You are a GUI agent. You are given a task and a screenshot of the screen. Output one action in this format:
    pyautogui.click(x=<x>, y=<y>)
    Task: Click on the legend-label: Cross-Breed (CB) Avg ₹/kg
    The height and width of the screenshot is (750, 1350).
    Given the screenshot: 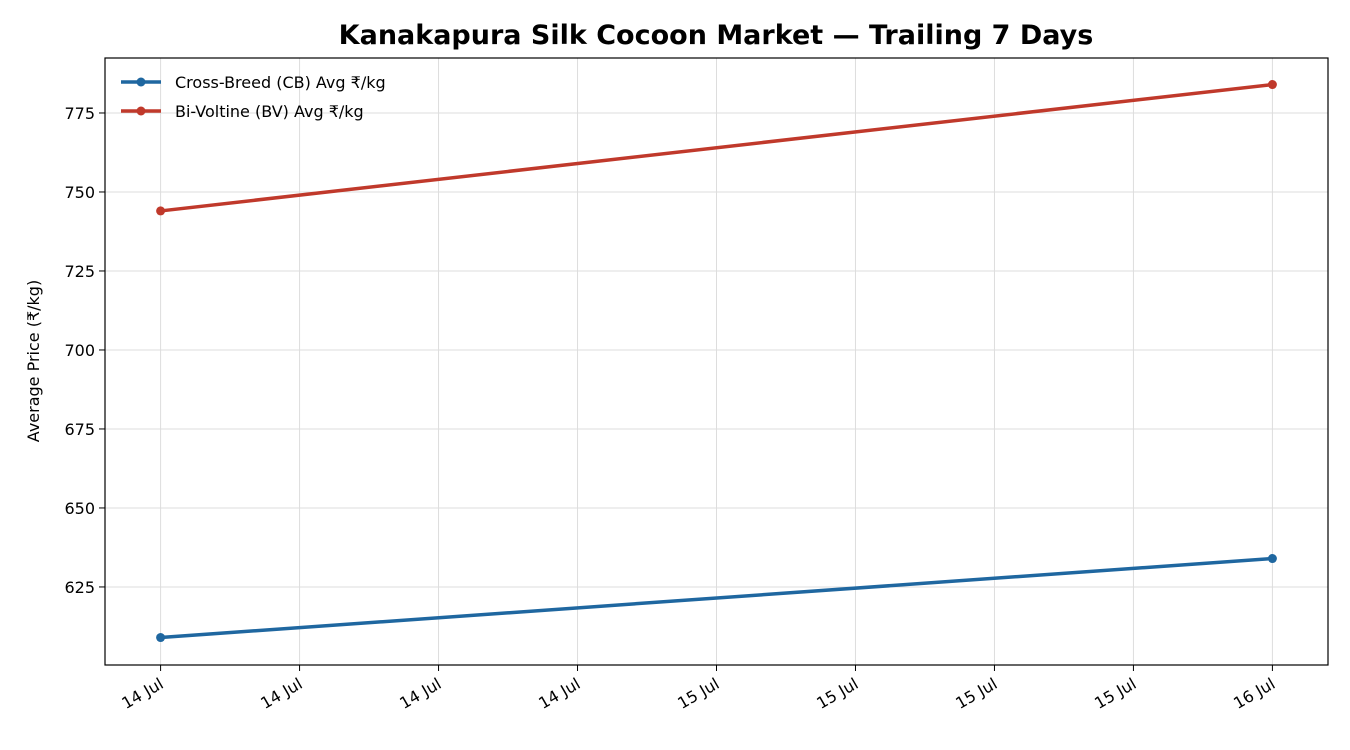 What is the action you would take?
    pyautogui.click(x=280, y=82)
    